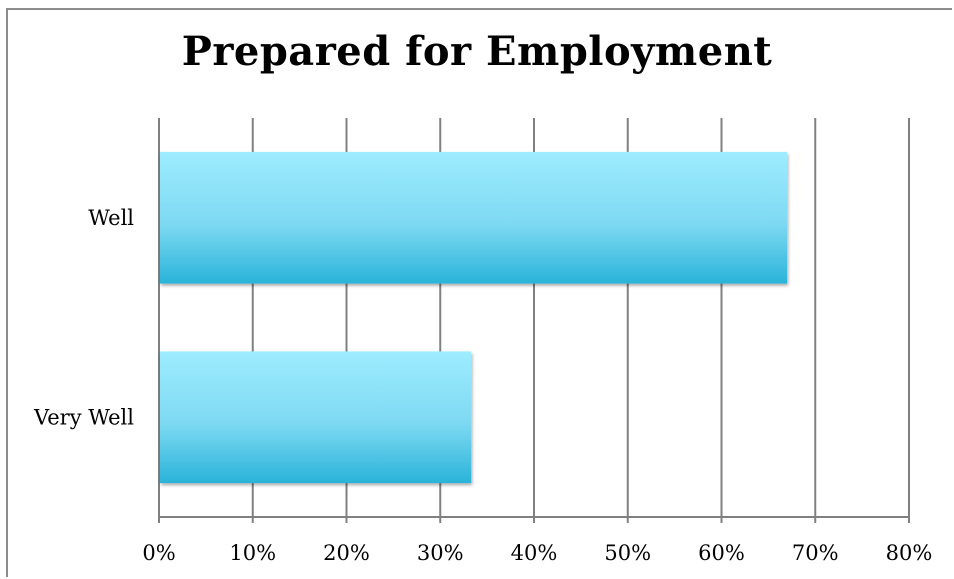 Image resolution: width=954 pixels, height=579 pixels. I want to click on bar, so click(316, 417).